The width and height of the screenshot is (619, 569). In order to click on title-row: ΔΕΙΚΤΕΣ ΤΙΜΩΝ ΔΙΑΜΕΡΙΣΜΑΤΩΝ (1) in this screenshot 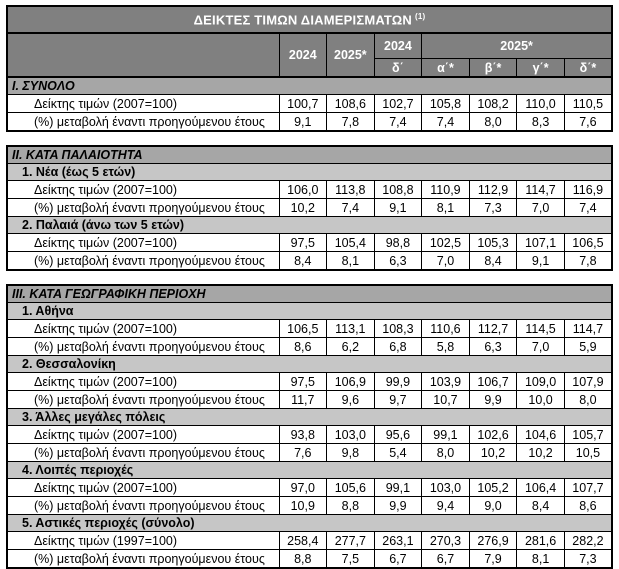, I will do `click(309, 19)`.